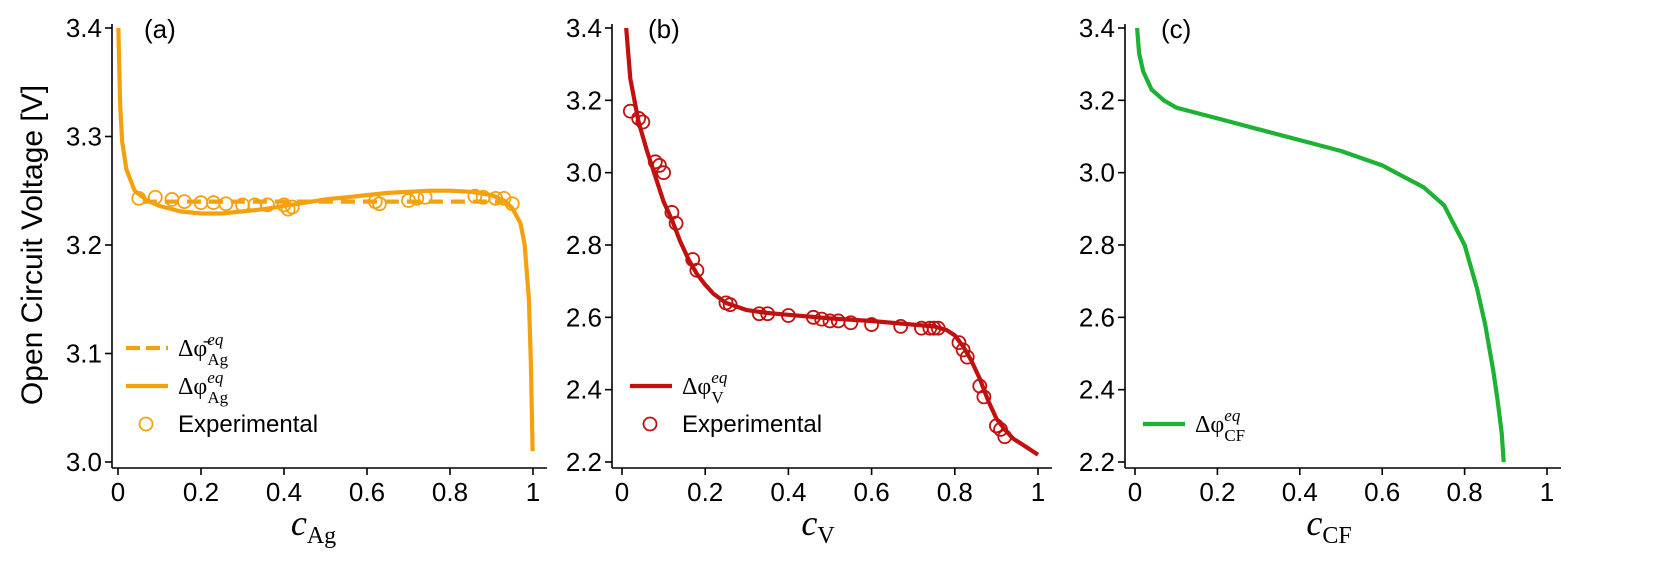 The width and height of the screenshot is (1661, 579). What do you see at coordinates (696, 387) in the screenshot?
I see `legend-entry-main: Δφ` at bounding box center [696, 387].